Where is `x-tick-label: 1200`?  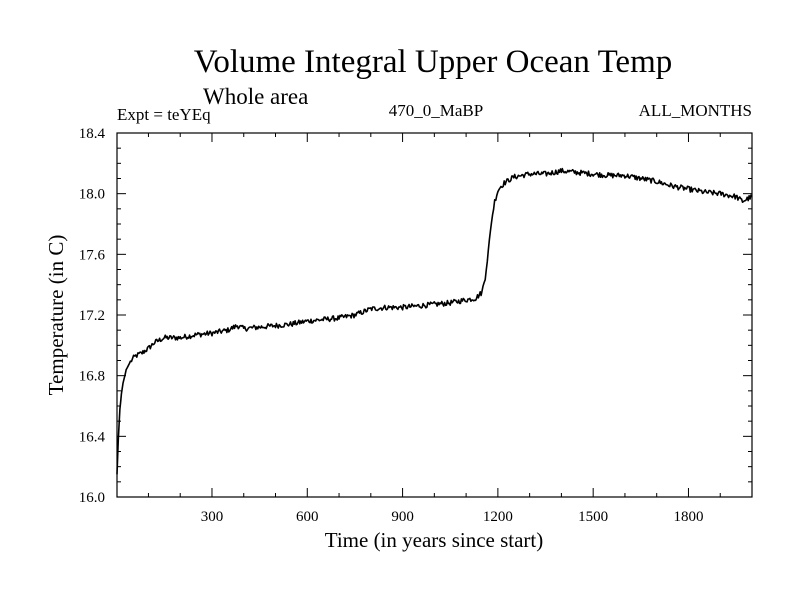
x-tick-label: 1200 is located at coordinates (498, 517).